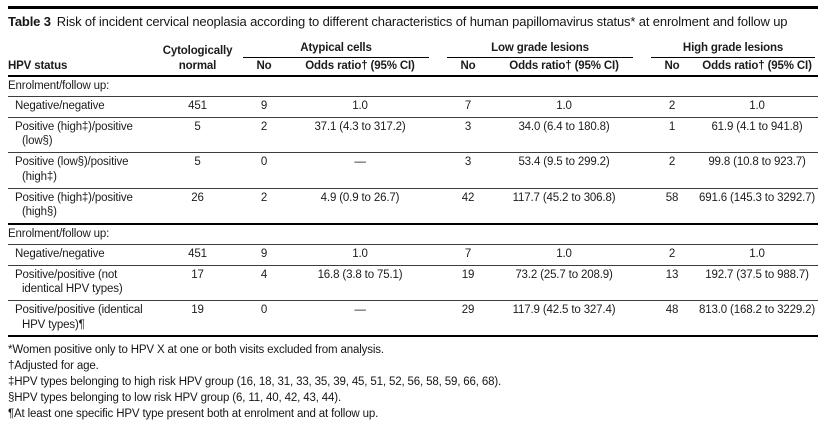 Image resolution: width=826 pixels, height=434 pixels. I want to click on atypical-cells-group-header: Atypical cells, so click(336, 49).